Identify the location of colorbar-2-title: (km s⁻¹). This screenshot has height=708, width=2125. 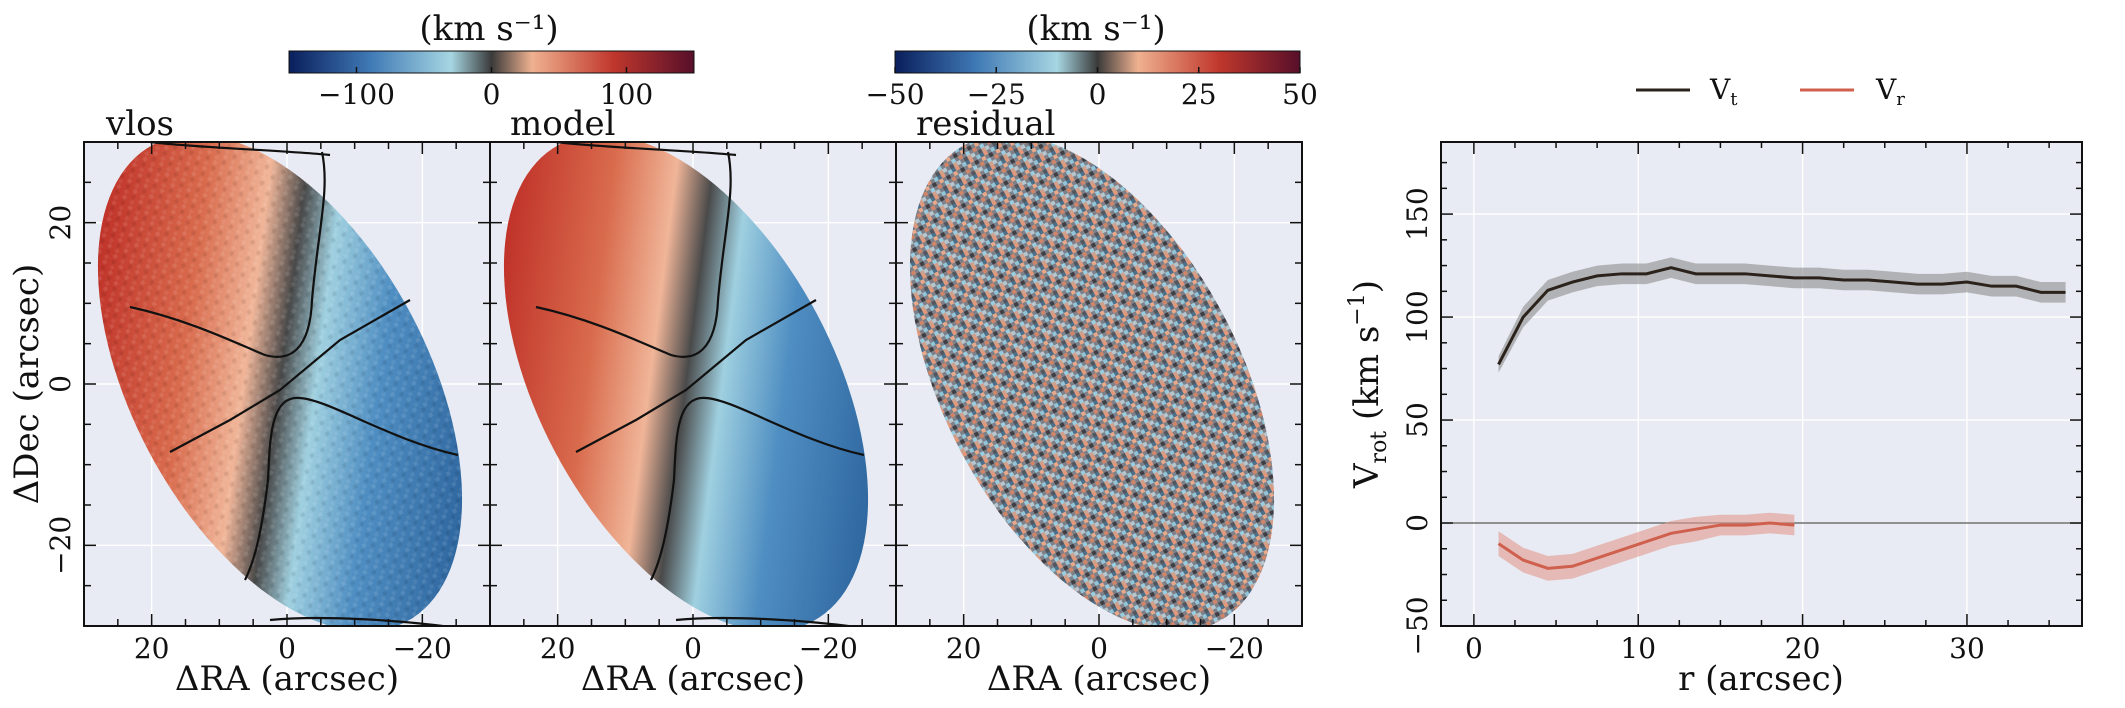
(1095, 29).